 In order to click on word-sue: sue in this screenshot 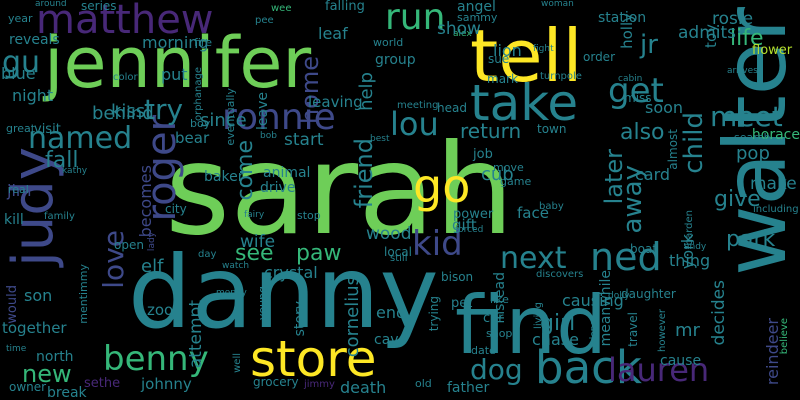, I will do `click(499, 59)`.